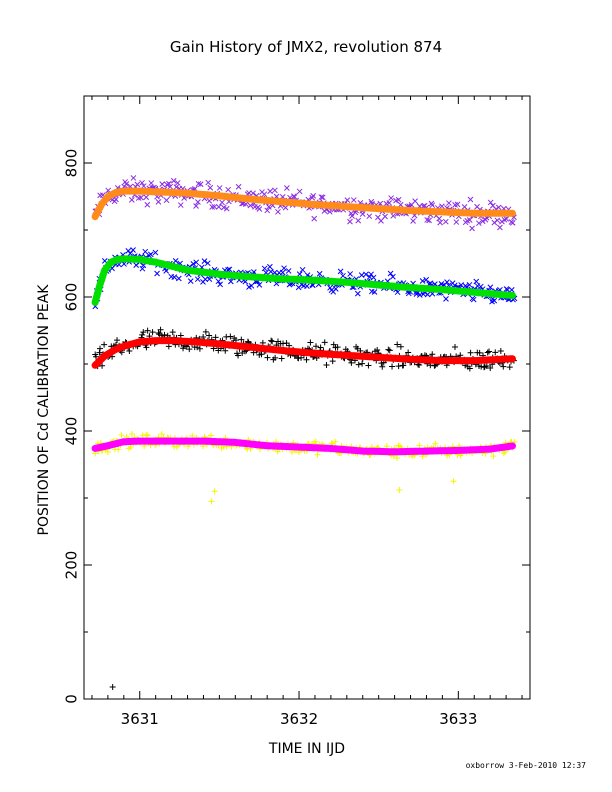 The height and width of the screenshot is (792, 612). Describe the element at coordinates (458, 719) in the screenshot. I see `x-tick-label: 3633` at that location.